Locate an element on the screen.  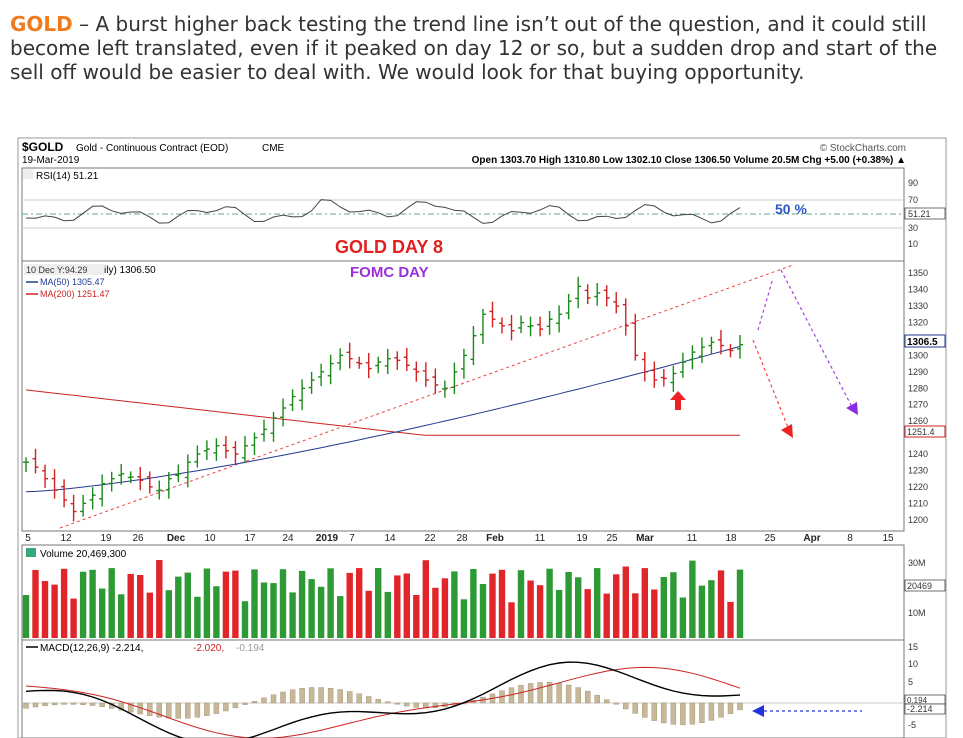
macd-tick-neg5: -5 is located at coordinates (912, 725).